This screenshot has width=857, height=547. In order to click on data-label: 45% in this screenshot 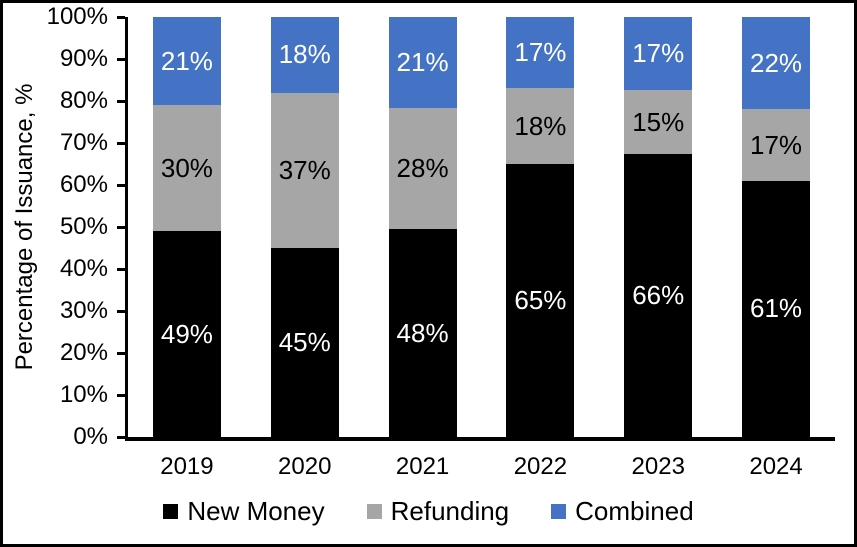, I will do `click(304, 342)`.